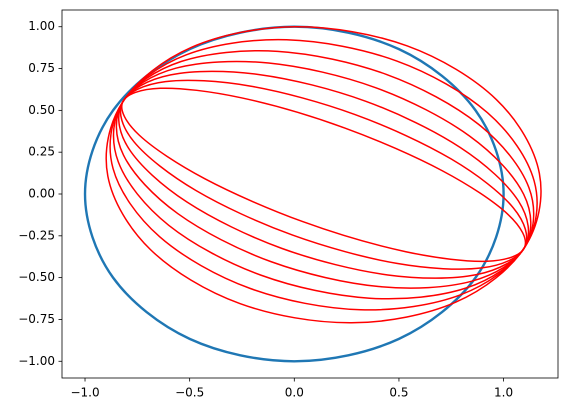 This screenshot has width=568, height=413. What do you see at coordinates (41, 68) in the screenshot?
I see `y-tick-label: 0.75` at bounding box center [41, 68].